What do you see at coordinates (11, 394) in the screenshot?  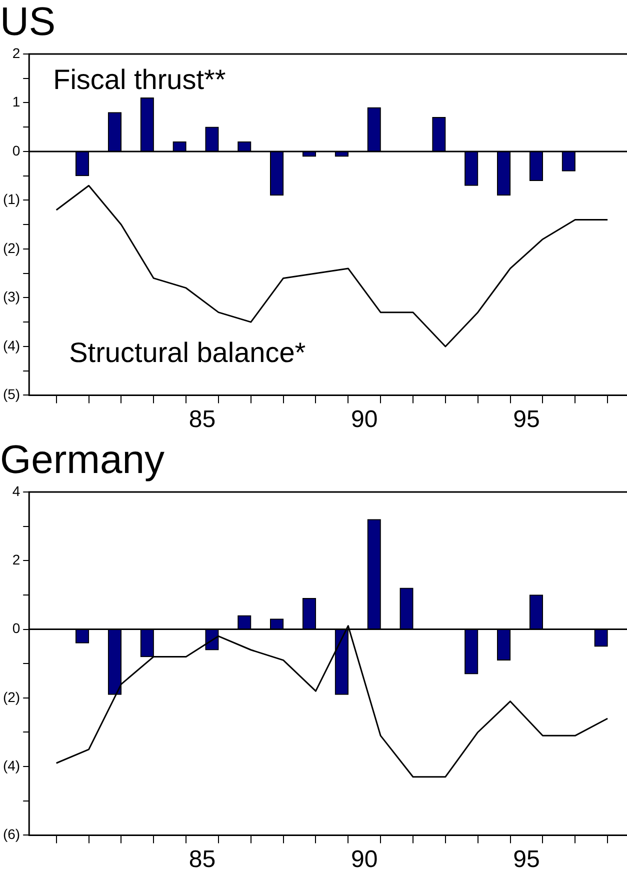 I see `y-tick-label: (5)` at bounding box center [11, 394].